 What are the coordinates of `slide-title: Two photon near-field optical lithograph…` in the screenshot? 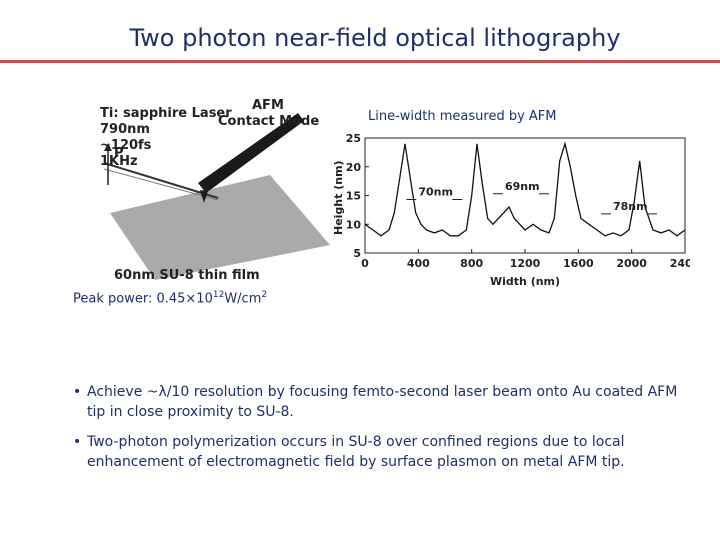 It's located at (375, 38).